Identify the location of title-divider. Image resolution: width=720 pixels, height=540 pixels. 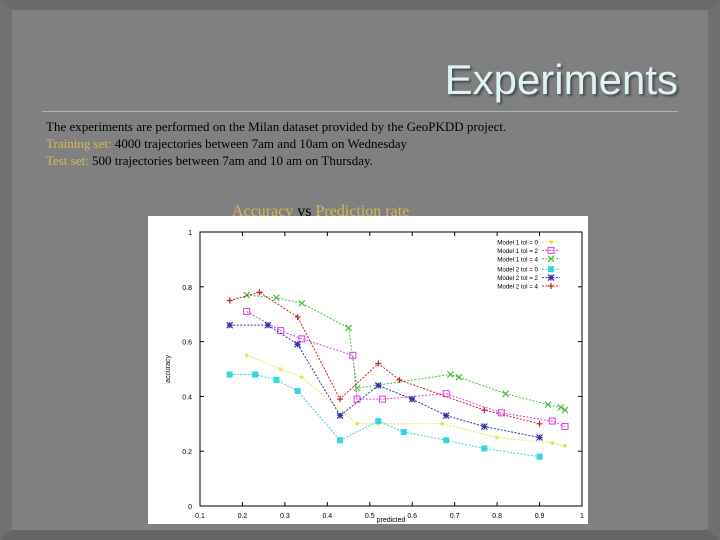
(360, 111).